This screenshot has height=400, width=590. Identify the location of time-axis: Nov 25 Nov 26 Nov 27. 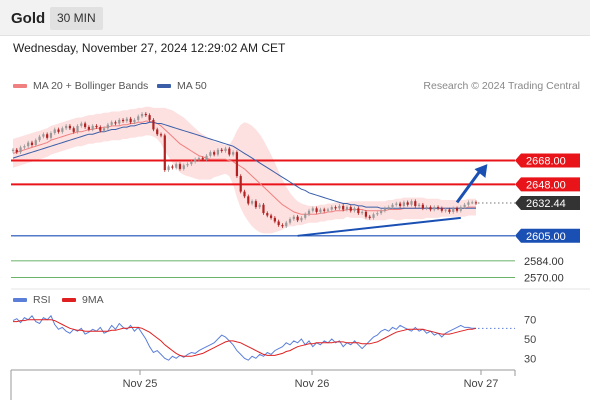
(263, 384).